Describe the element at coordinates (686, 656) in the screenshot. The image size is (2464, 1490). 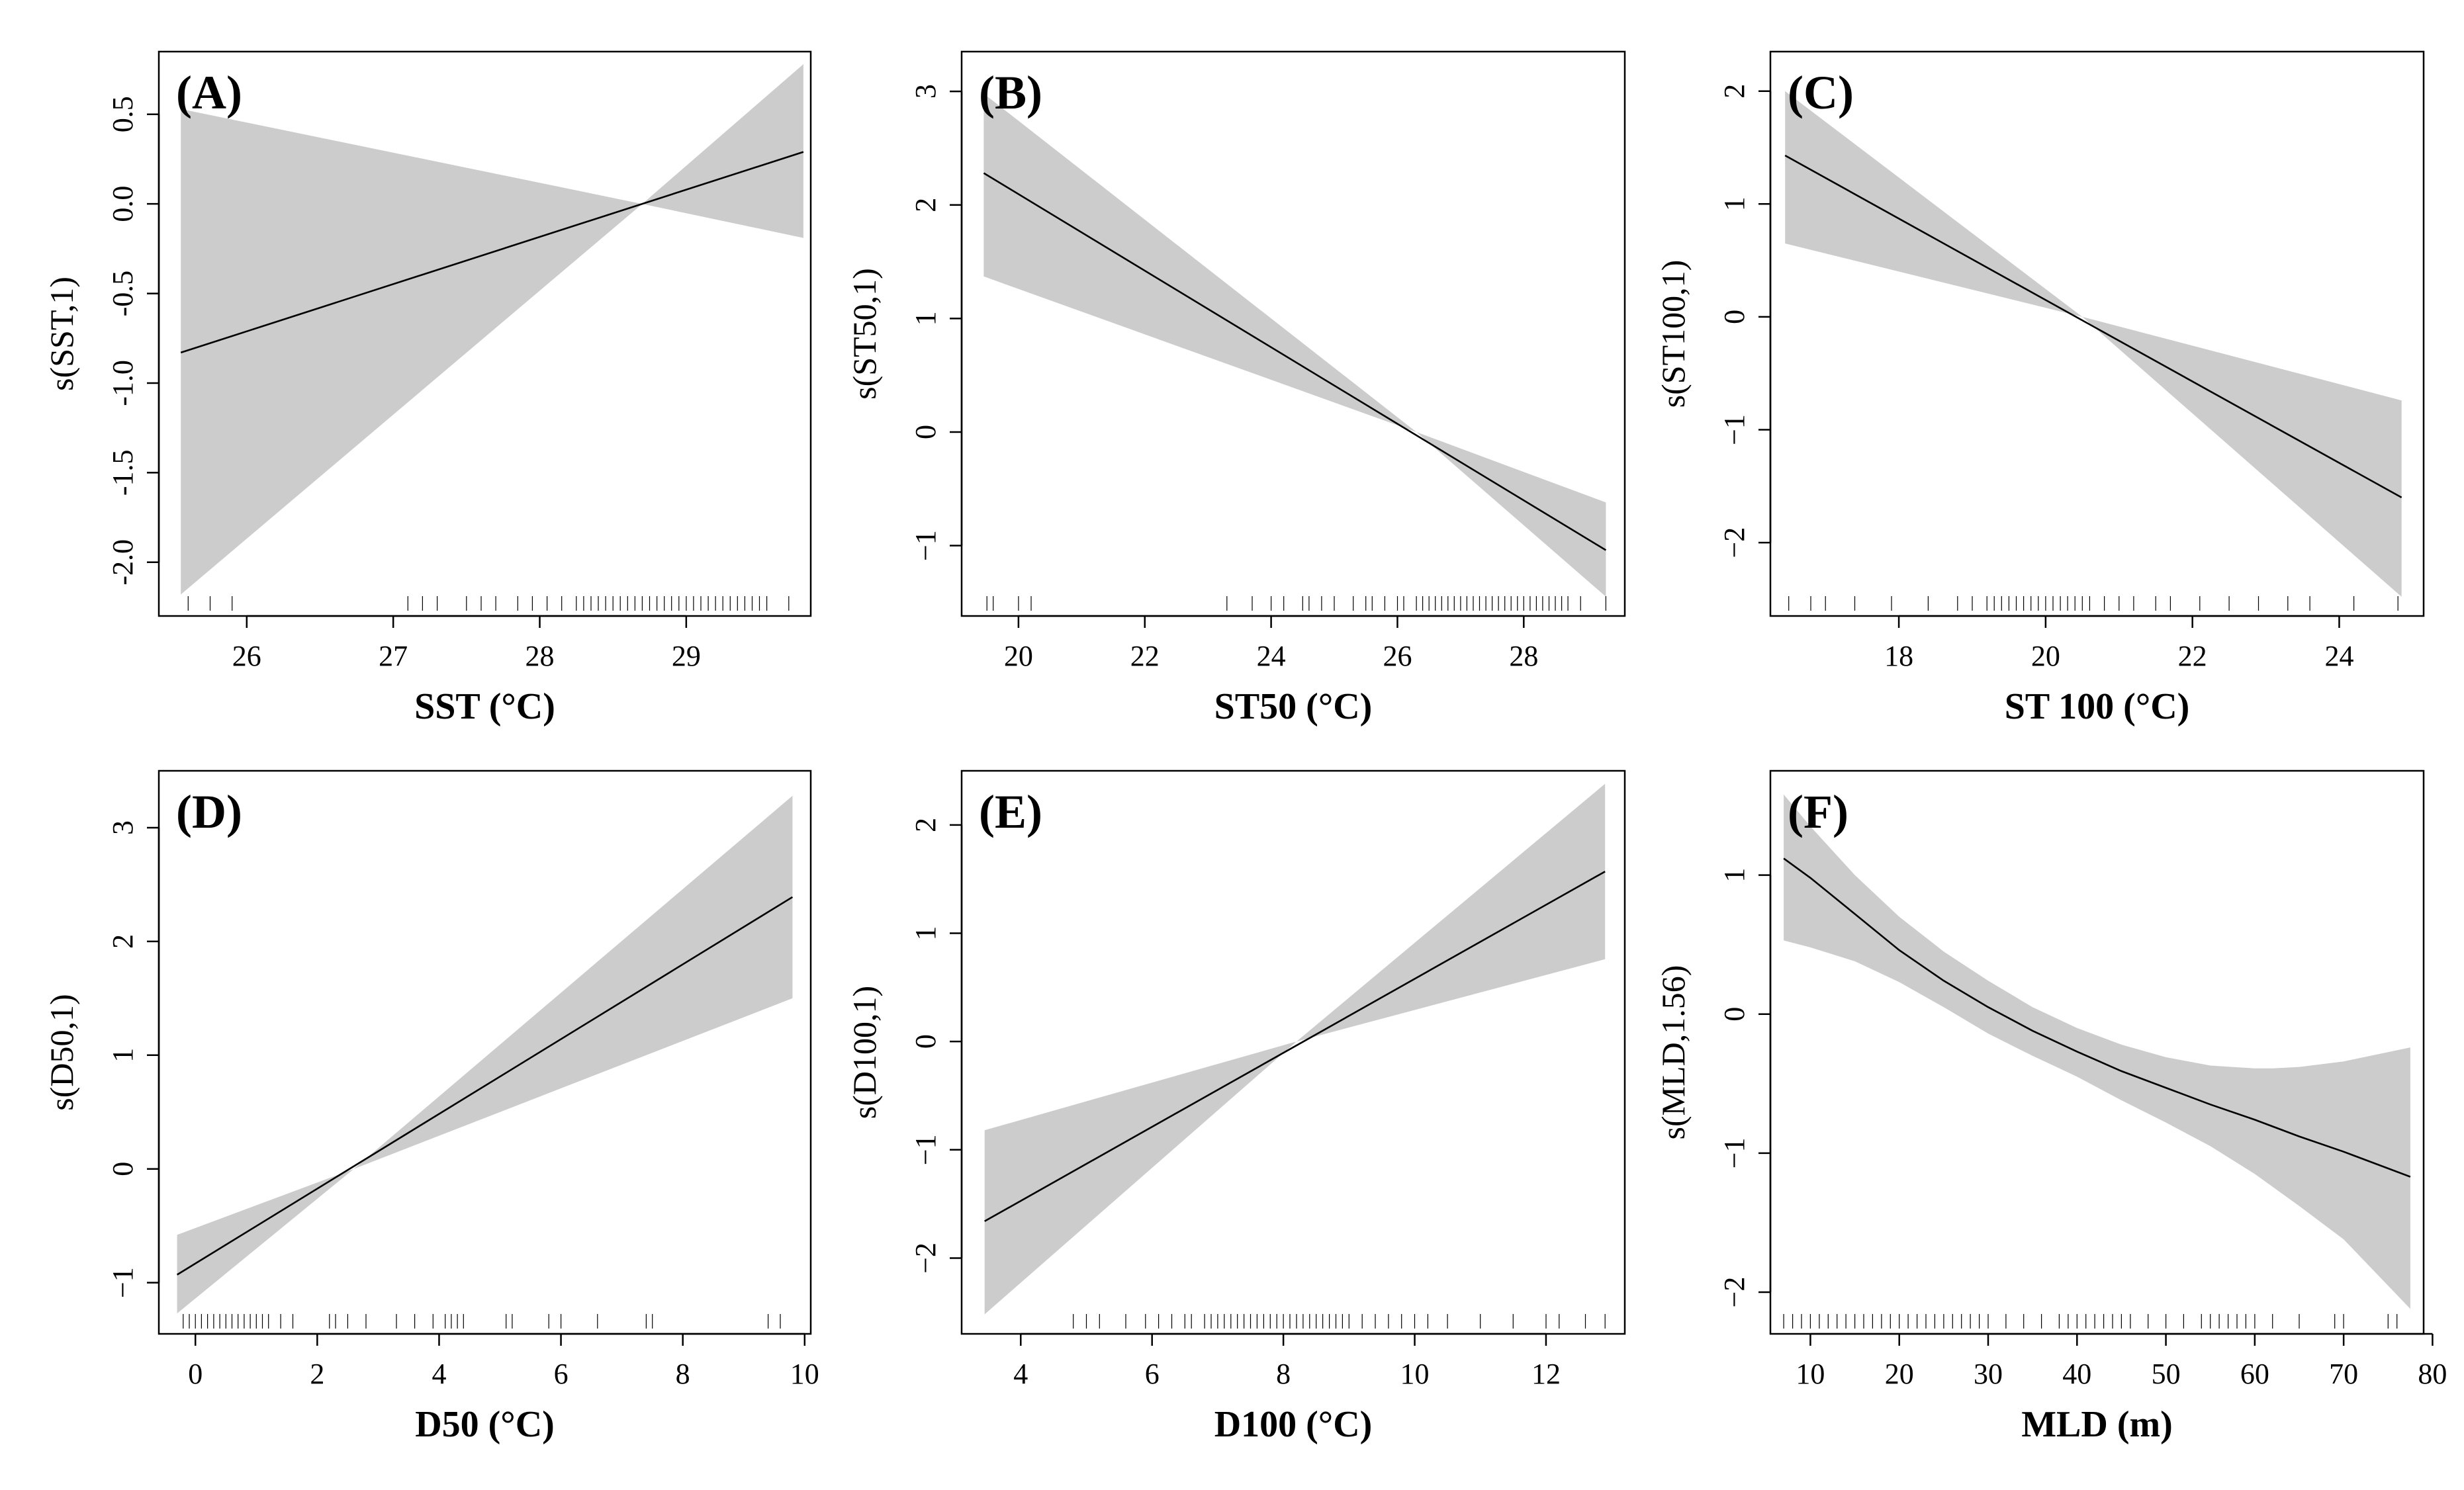
I see `x-tick-label: 29` at that location.